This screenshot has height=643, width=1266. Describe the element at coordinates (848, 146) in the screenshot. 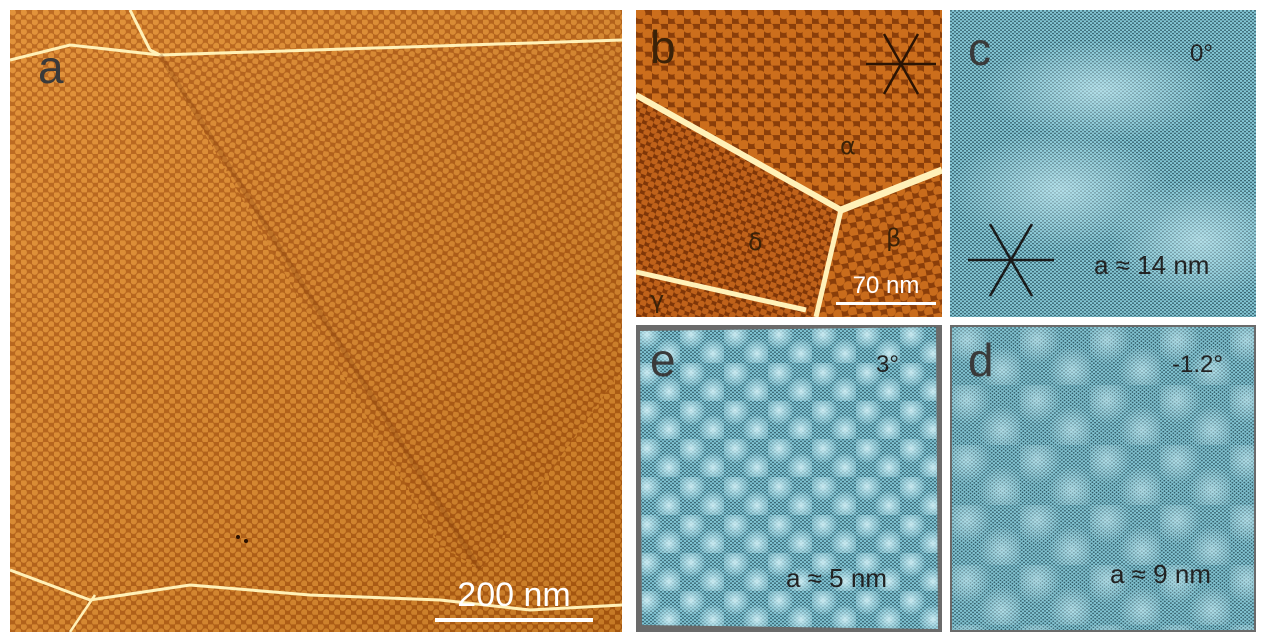

I see `grain-label-alpha: α` at that location.